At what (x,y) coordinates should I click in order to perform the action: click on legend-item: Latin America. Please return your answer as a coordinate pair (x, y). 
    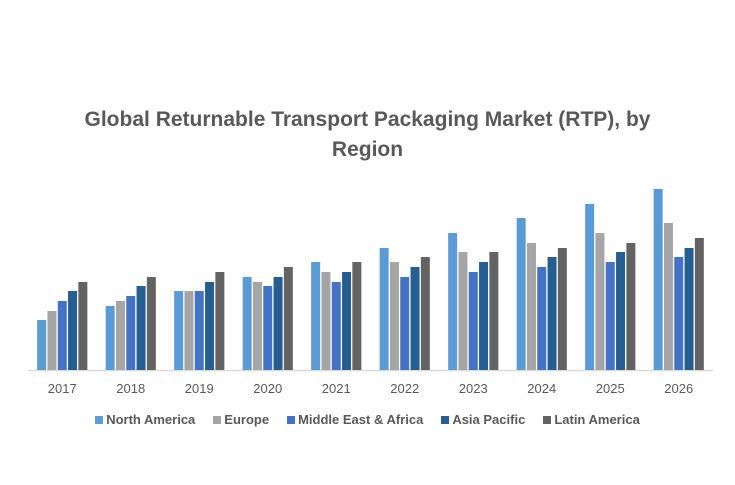
    Looking at the image, I should click on (591, 419).